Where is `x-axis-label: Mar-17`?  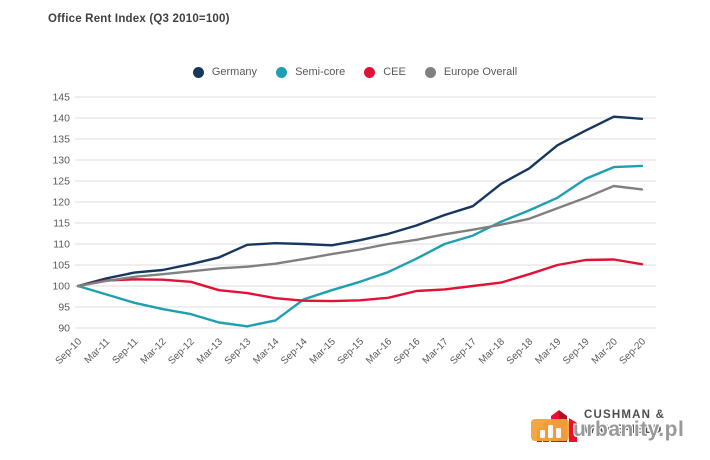
x-axis-label: Mar-17 is located at coordinates (436, 351).